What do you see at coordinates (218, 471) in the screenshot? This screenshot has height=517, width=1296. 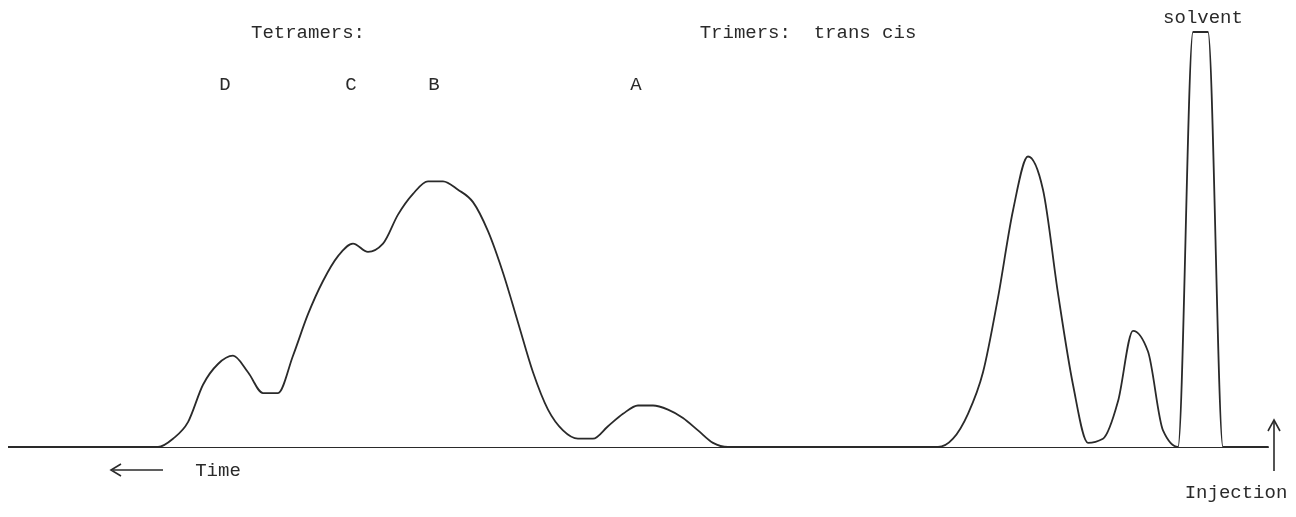 I see `text: Time` at bounding box center [218, 471].